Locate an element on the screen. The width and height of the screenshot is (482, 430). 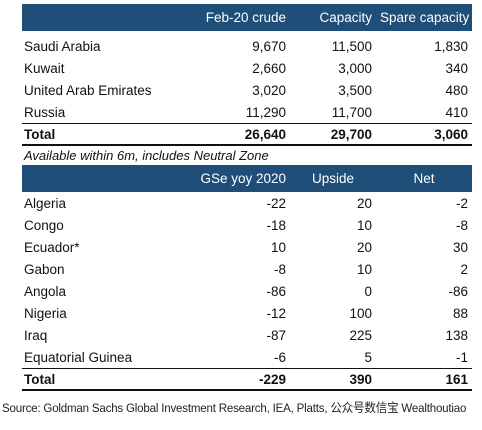
table-row: United Arab Emirates 3,020 3,500 480 is located at coordinates (247, 90).